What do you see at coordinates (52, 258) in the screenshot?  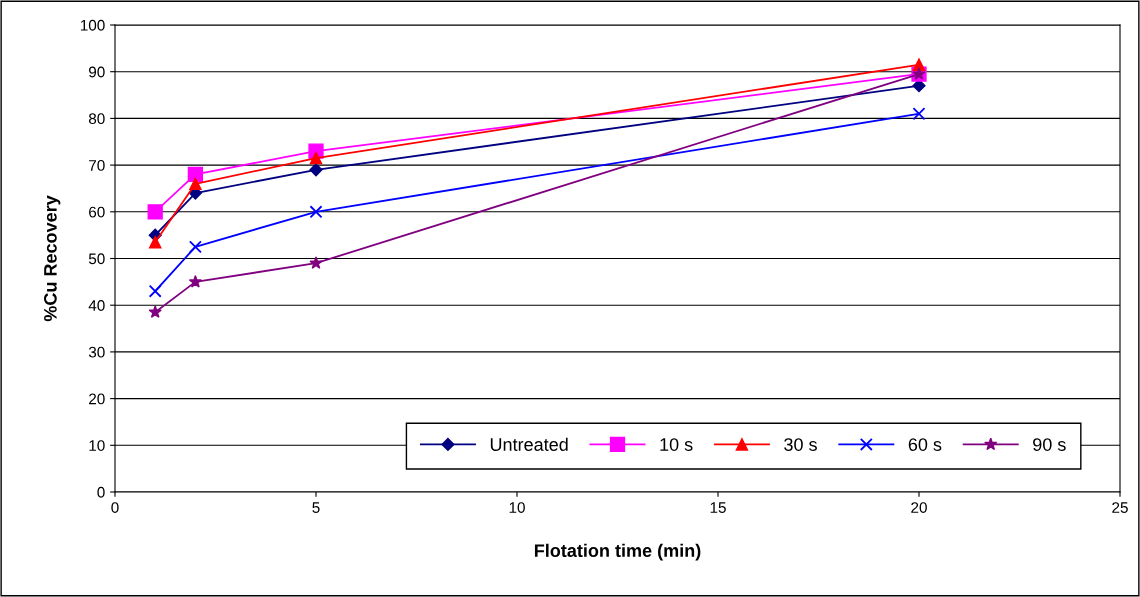 I see `y-axis-title: %Cu Recovery` at bounding box center [52, 258].